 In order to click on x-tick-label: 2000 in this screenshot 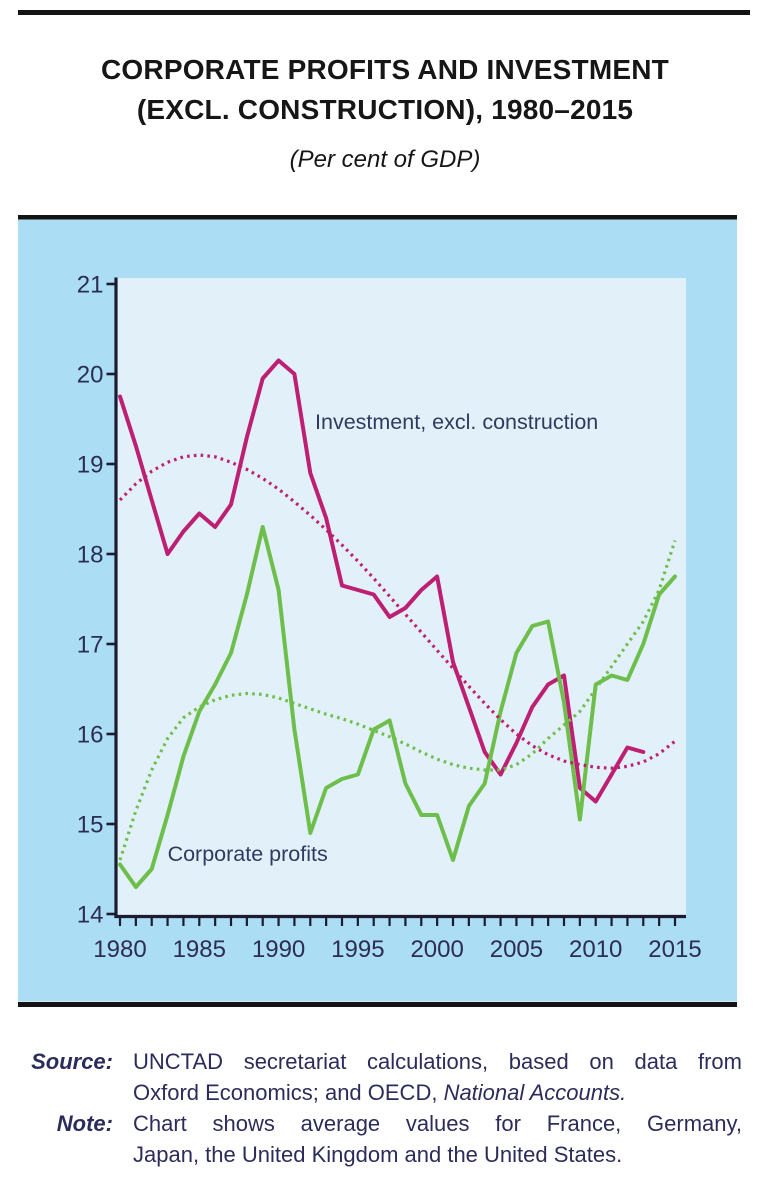, I will do `click(436, 949)`.